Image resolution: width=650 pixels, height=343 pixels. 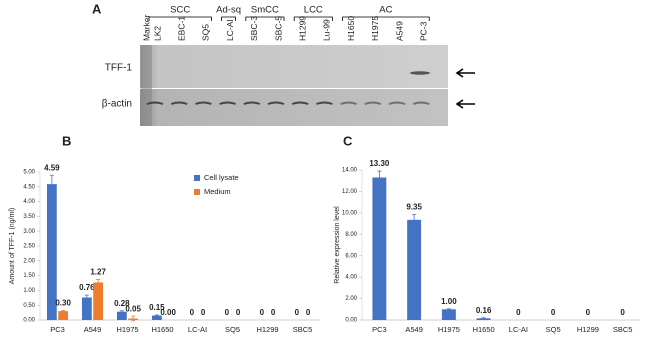 I want to click on y-tick-label: 4.00, so click(x=351, y=278).